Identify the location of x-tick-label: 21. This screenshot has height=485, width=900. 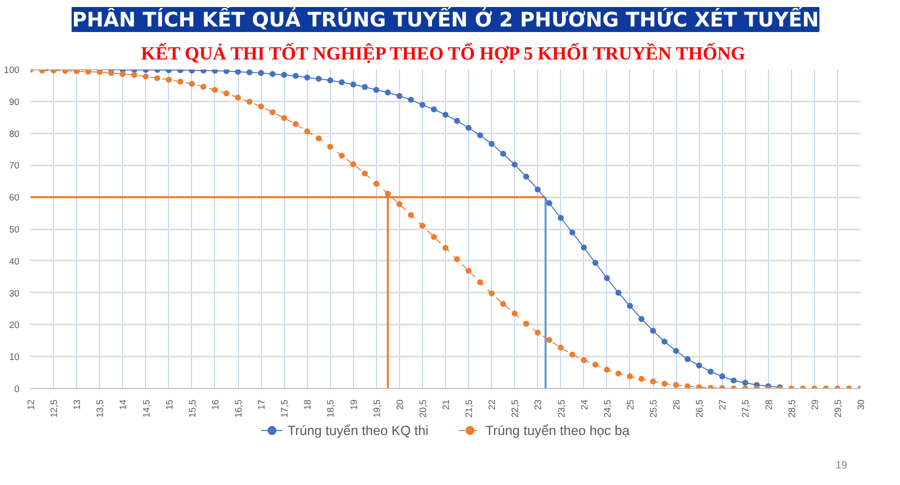
(446, 404).